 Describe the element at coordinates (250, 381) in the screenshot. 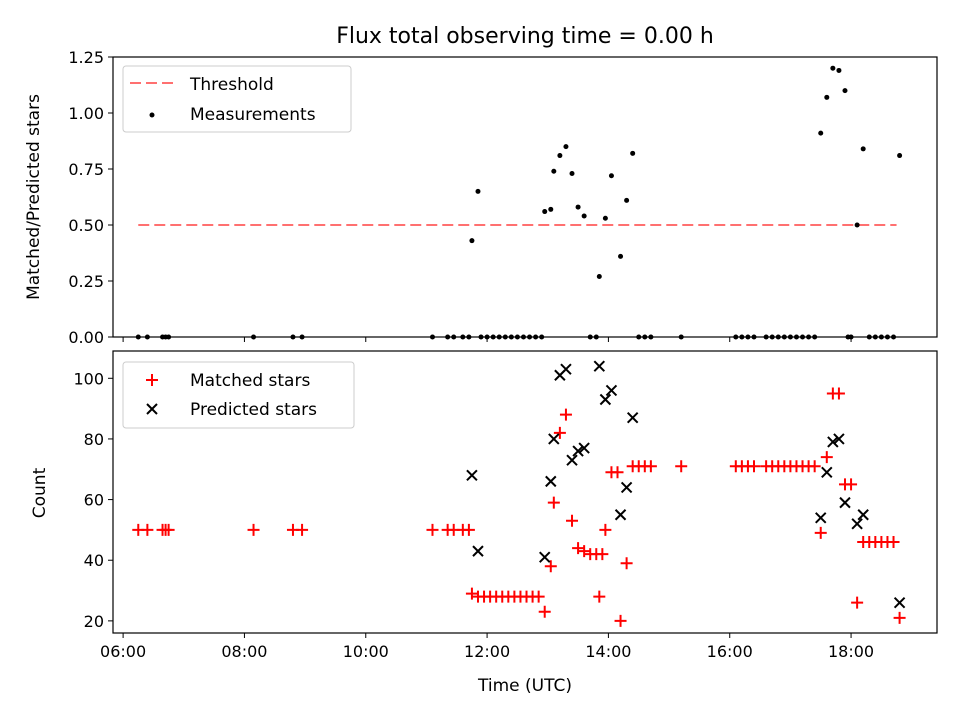

I see `legend-matched-label: Matched stars` at that location.